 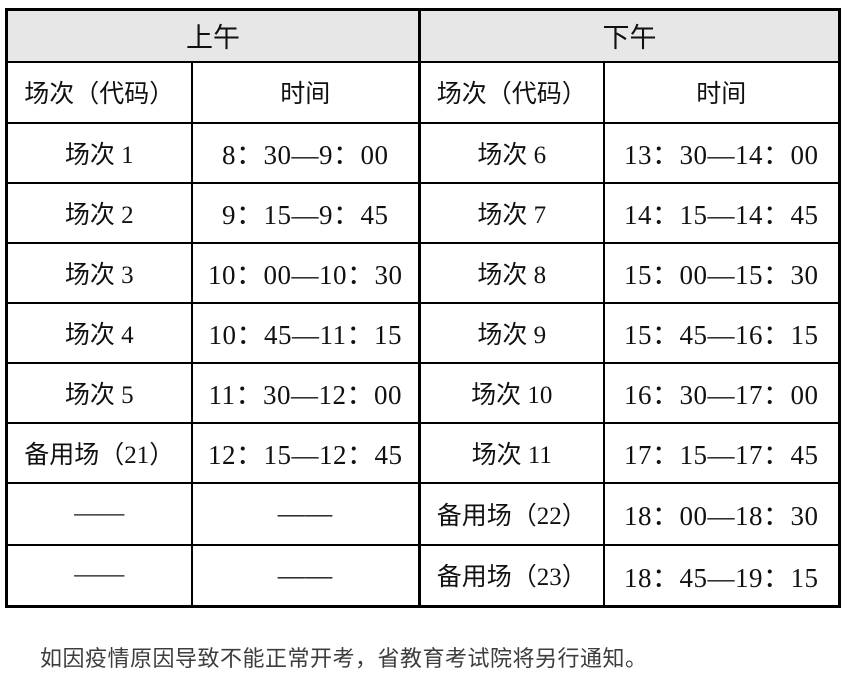 I want to click on time-cell: 17：15—17：45, so click(x=721, y=452).